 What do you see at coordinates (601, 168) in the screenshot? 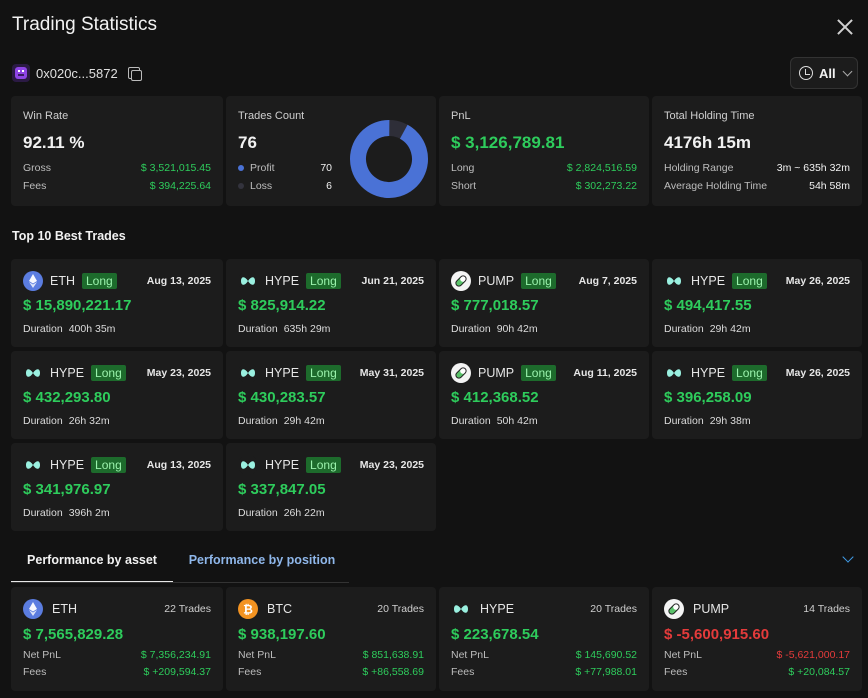
I see `long-value: $ 2,824,516.59` at bounding box center [601, 168].